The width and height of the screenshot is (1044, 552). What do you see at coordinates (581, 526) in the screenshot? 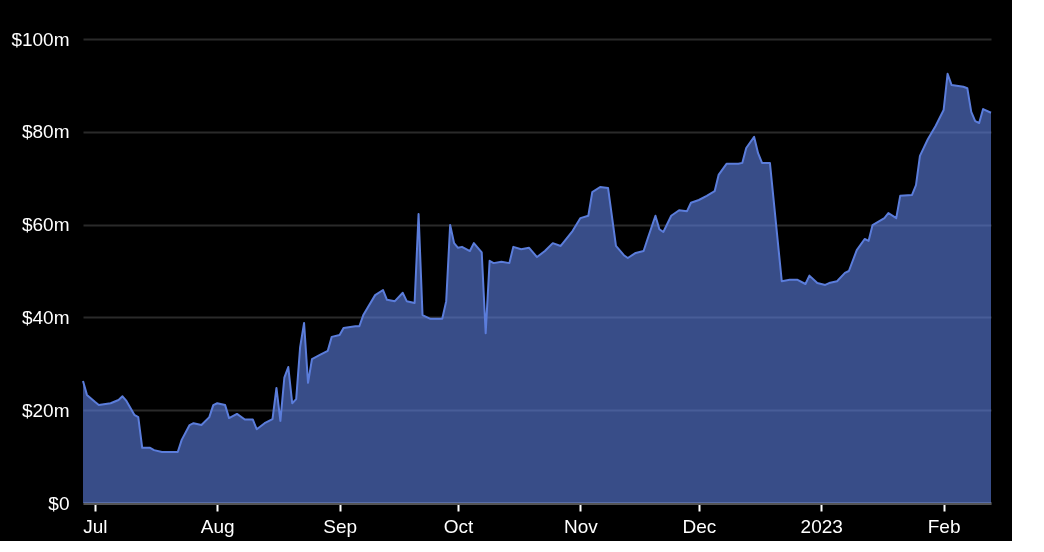
I see `x-tick-label: Nov` at bounding box center [581, 526].